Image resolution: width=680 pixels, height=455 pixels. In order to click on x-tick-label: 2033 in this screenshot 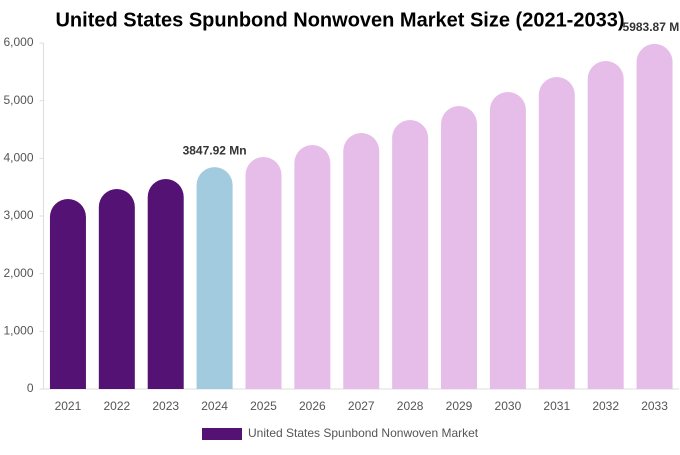, I will do `click(654, 406)`.